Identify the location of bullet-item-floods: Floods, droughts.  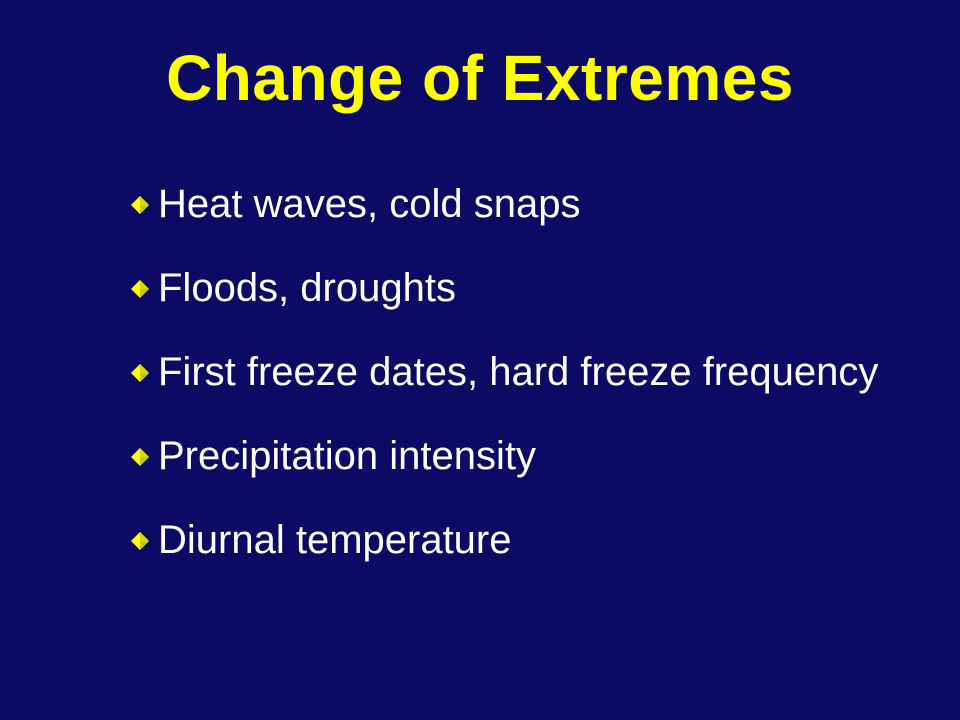
(510, 288).